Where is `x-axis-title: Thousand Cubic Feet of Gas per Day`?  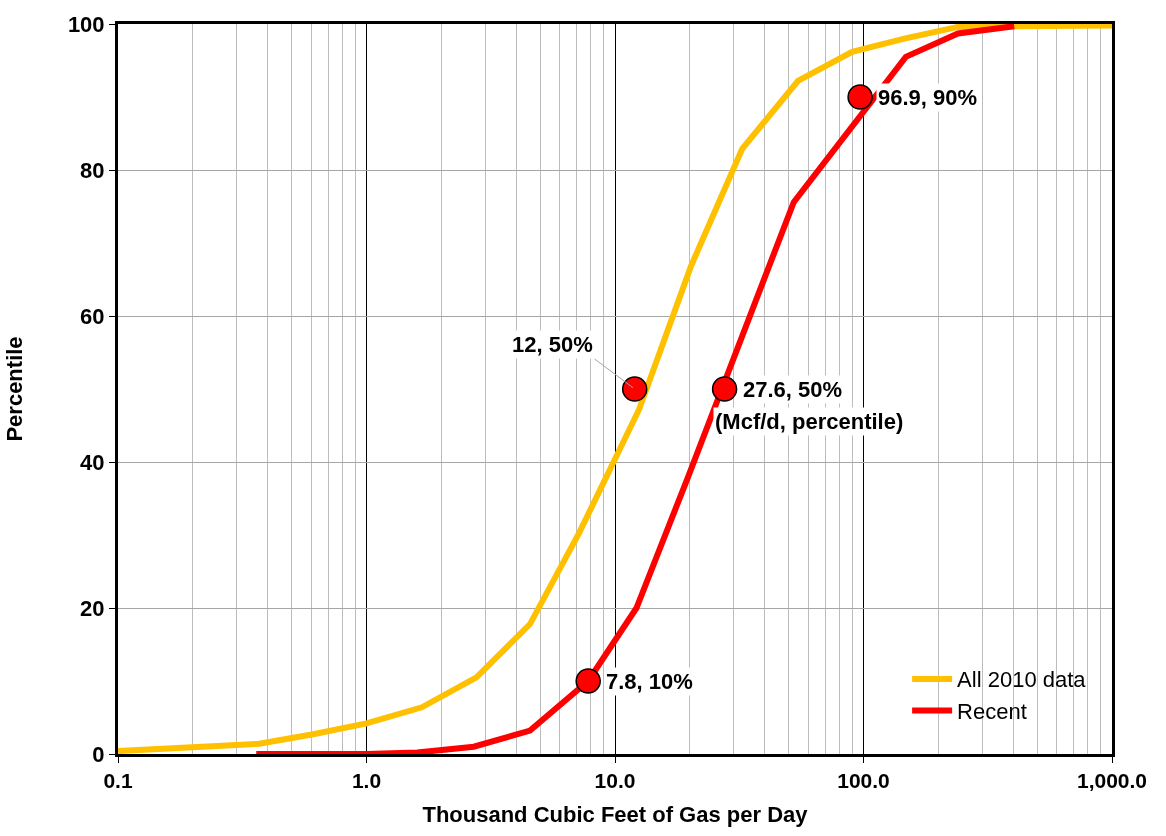
x-axis-title: Thousand Cubic Feet of Gas per Day is located at coordinates (615, 815).